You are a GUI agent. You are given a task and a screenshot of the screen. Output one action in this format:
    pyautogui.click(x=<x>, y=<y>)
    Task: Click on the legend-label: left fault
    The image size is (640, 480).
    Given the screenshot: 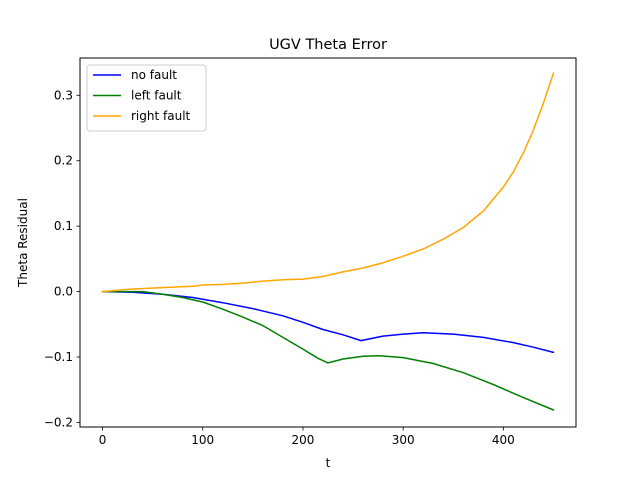 What is the action you would take?
    pyautogui.click(x=156, y=96)
    